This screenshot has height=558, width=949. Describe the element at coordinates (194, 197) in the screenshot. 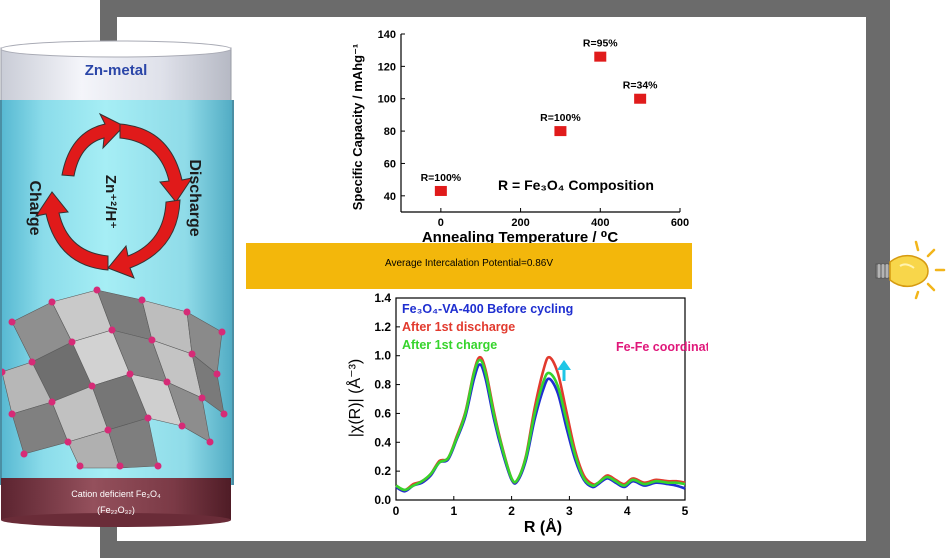

I see `discharge-label: Discharge` at that location.